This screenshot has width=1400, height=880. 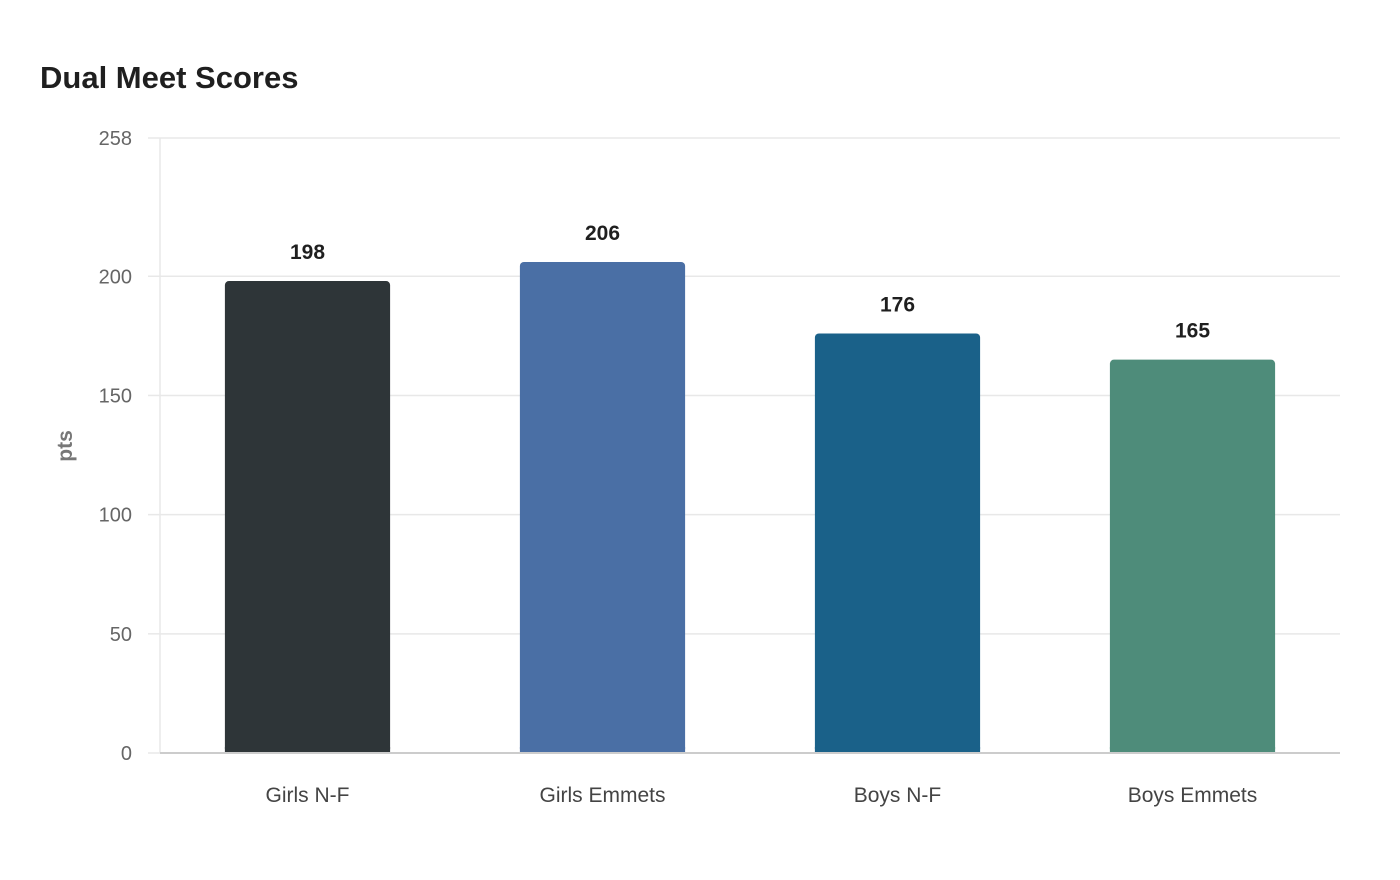 What do you see at coordinates (1192, 331) in the screenshot?
I see `bar-value-label: 165` at bounding box center [1192, 331].